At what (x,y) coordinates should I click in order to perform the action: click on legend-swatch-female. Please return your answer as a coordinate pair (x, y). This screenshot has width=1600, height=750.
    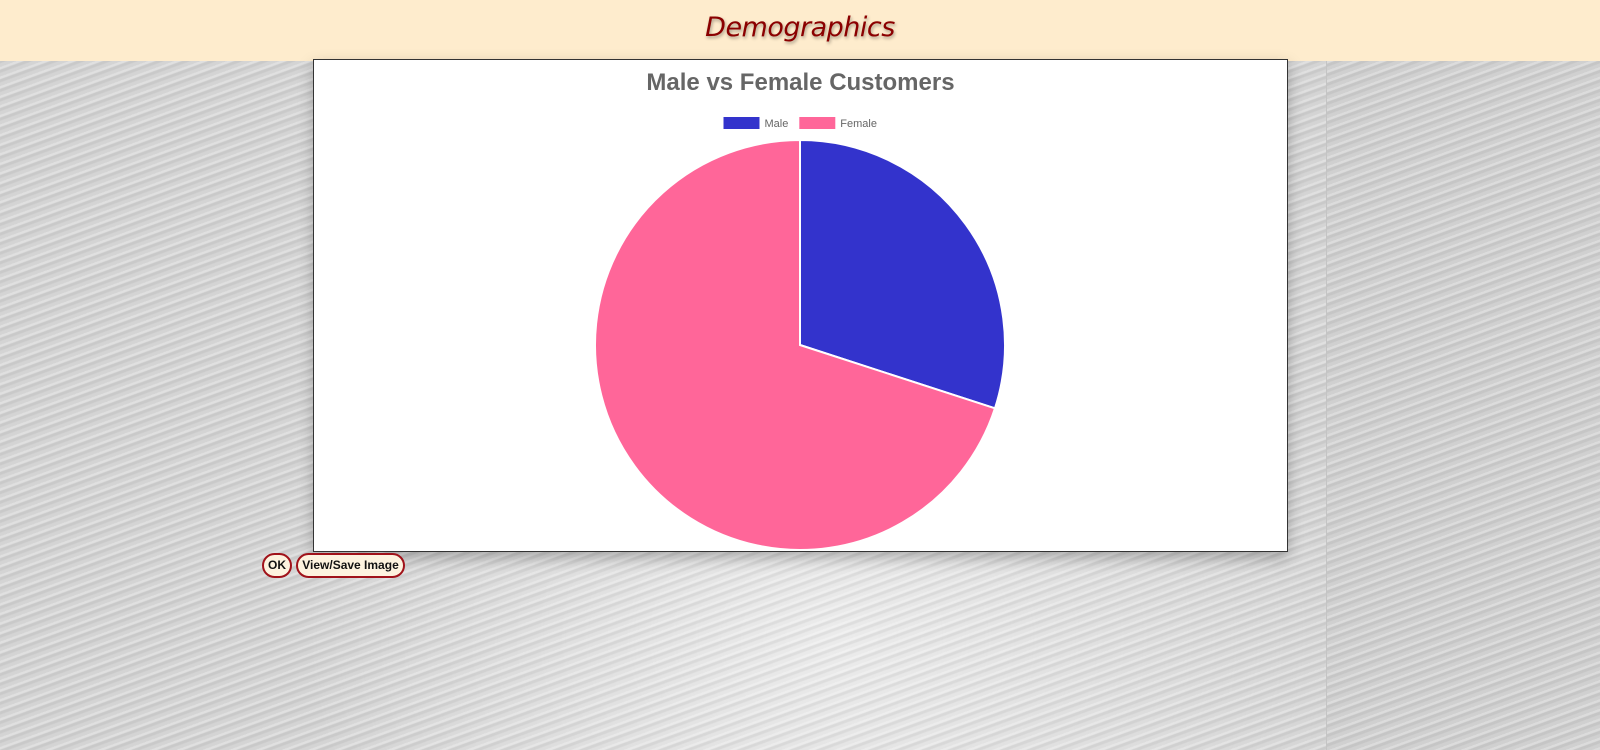
    Looking at the image, I should click on (817, 123).